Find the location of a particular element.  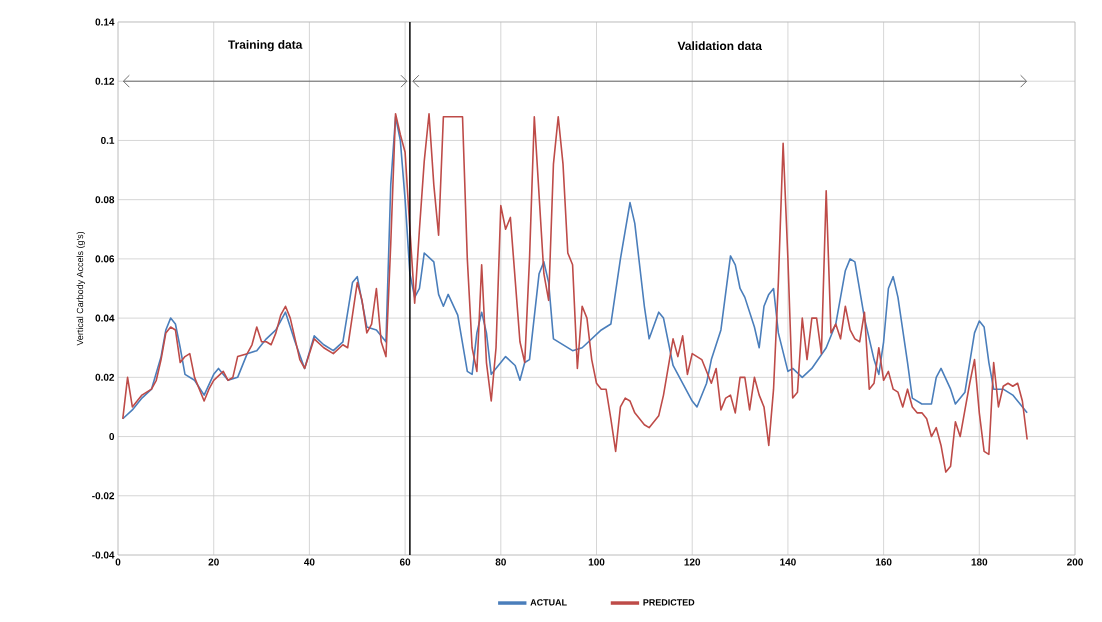

y-tick-label: 0.14 is located at coordinates (105, 22).